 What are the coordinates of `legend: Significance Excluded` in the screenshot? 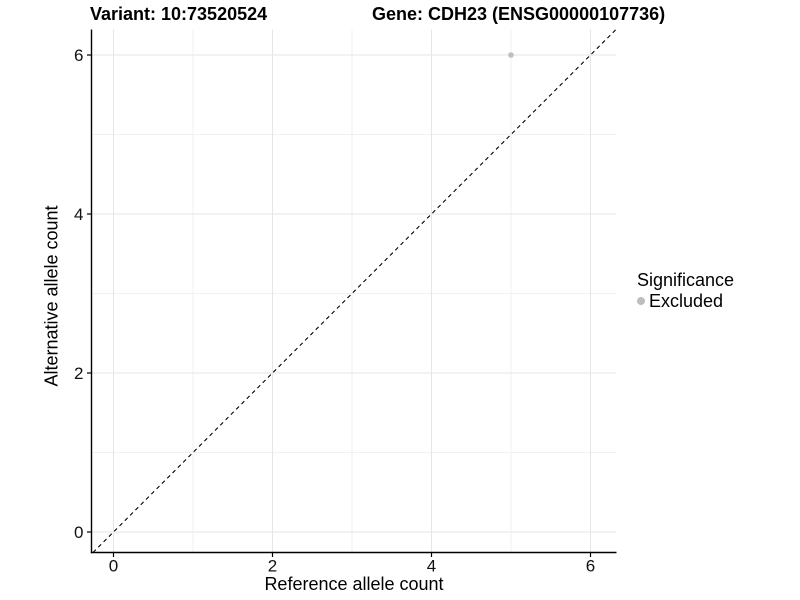 It's located at (685, 290).